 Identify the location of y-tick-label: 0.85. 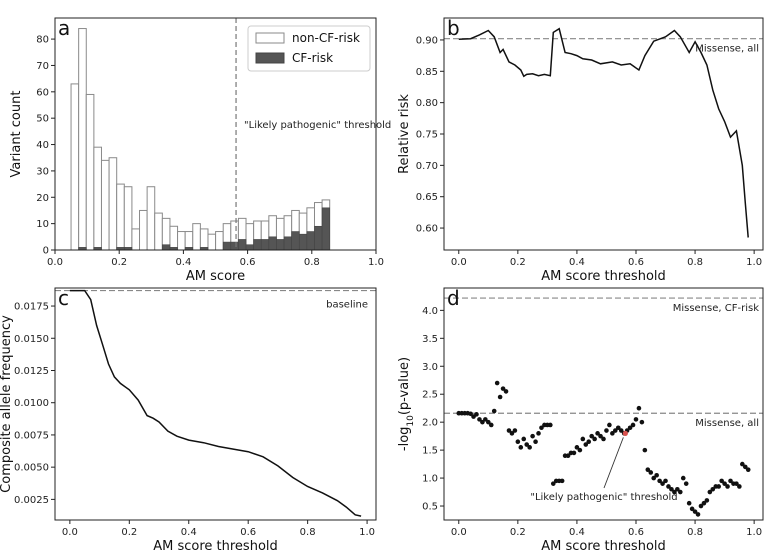
(427, 72).